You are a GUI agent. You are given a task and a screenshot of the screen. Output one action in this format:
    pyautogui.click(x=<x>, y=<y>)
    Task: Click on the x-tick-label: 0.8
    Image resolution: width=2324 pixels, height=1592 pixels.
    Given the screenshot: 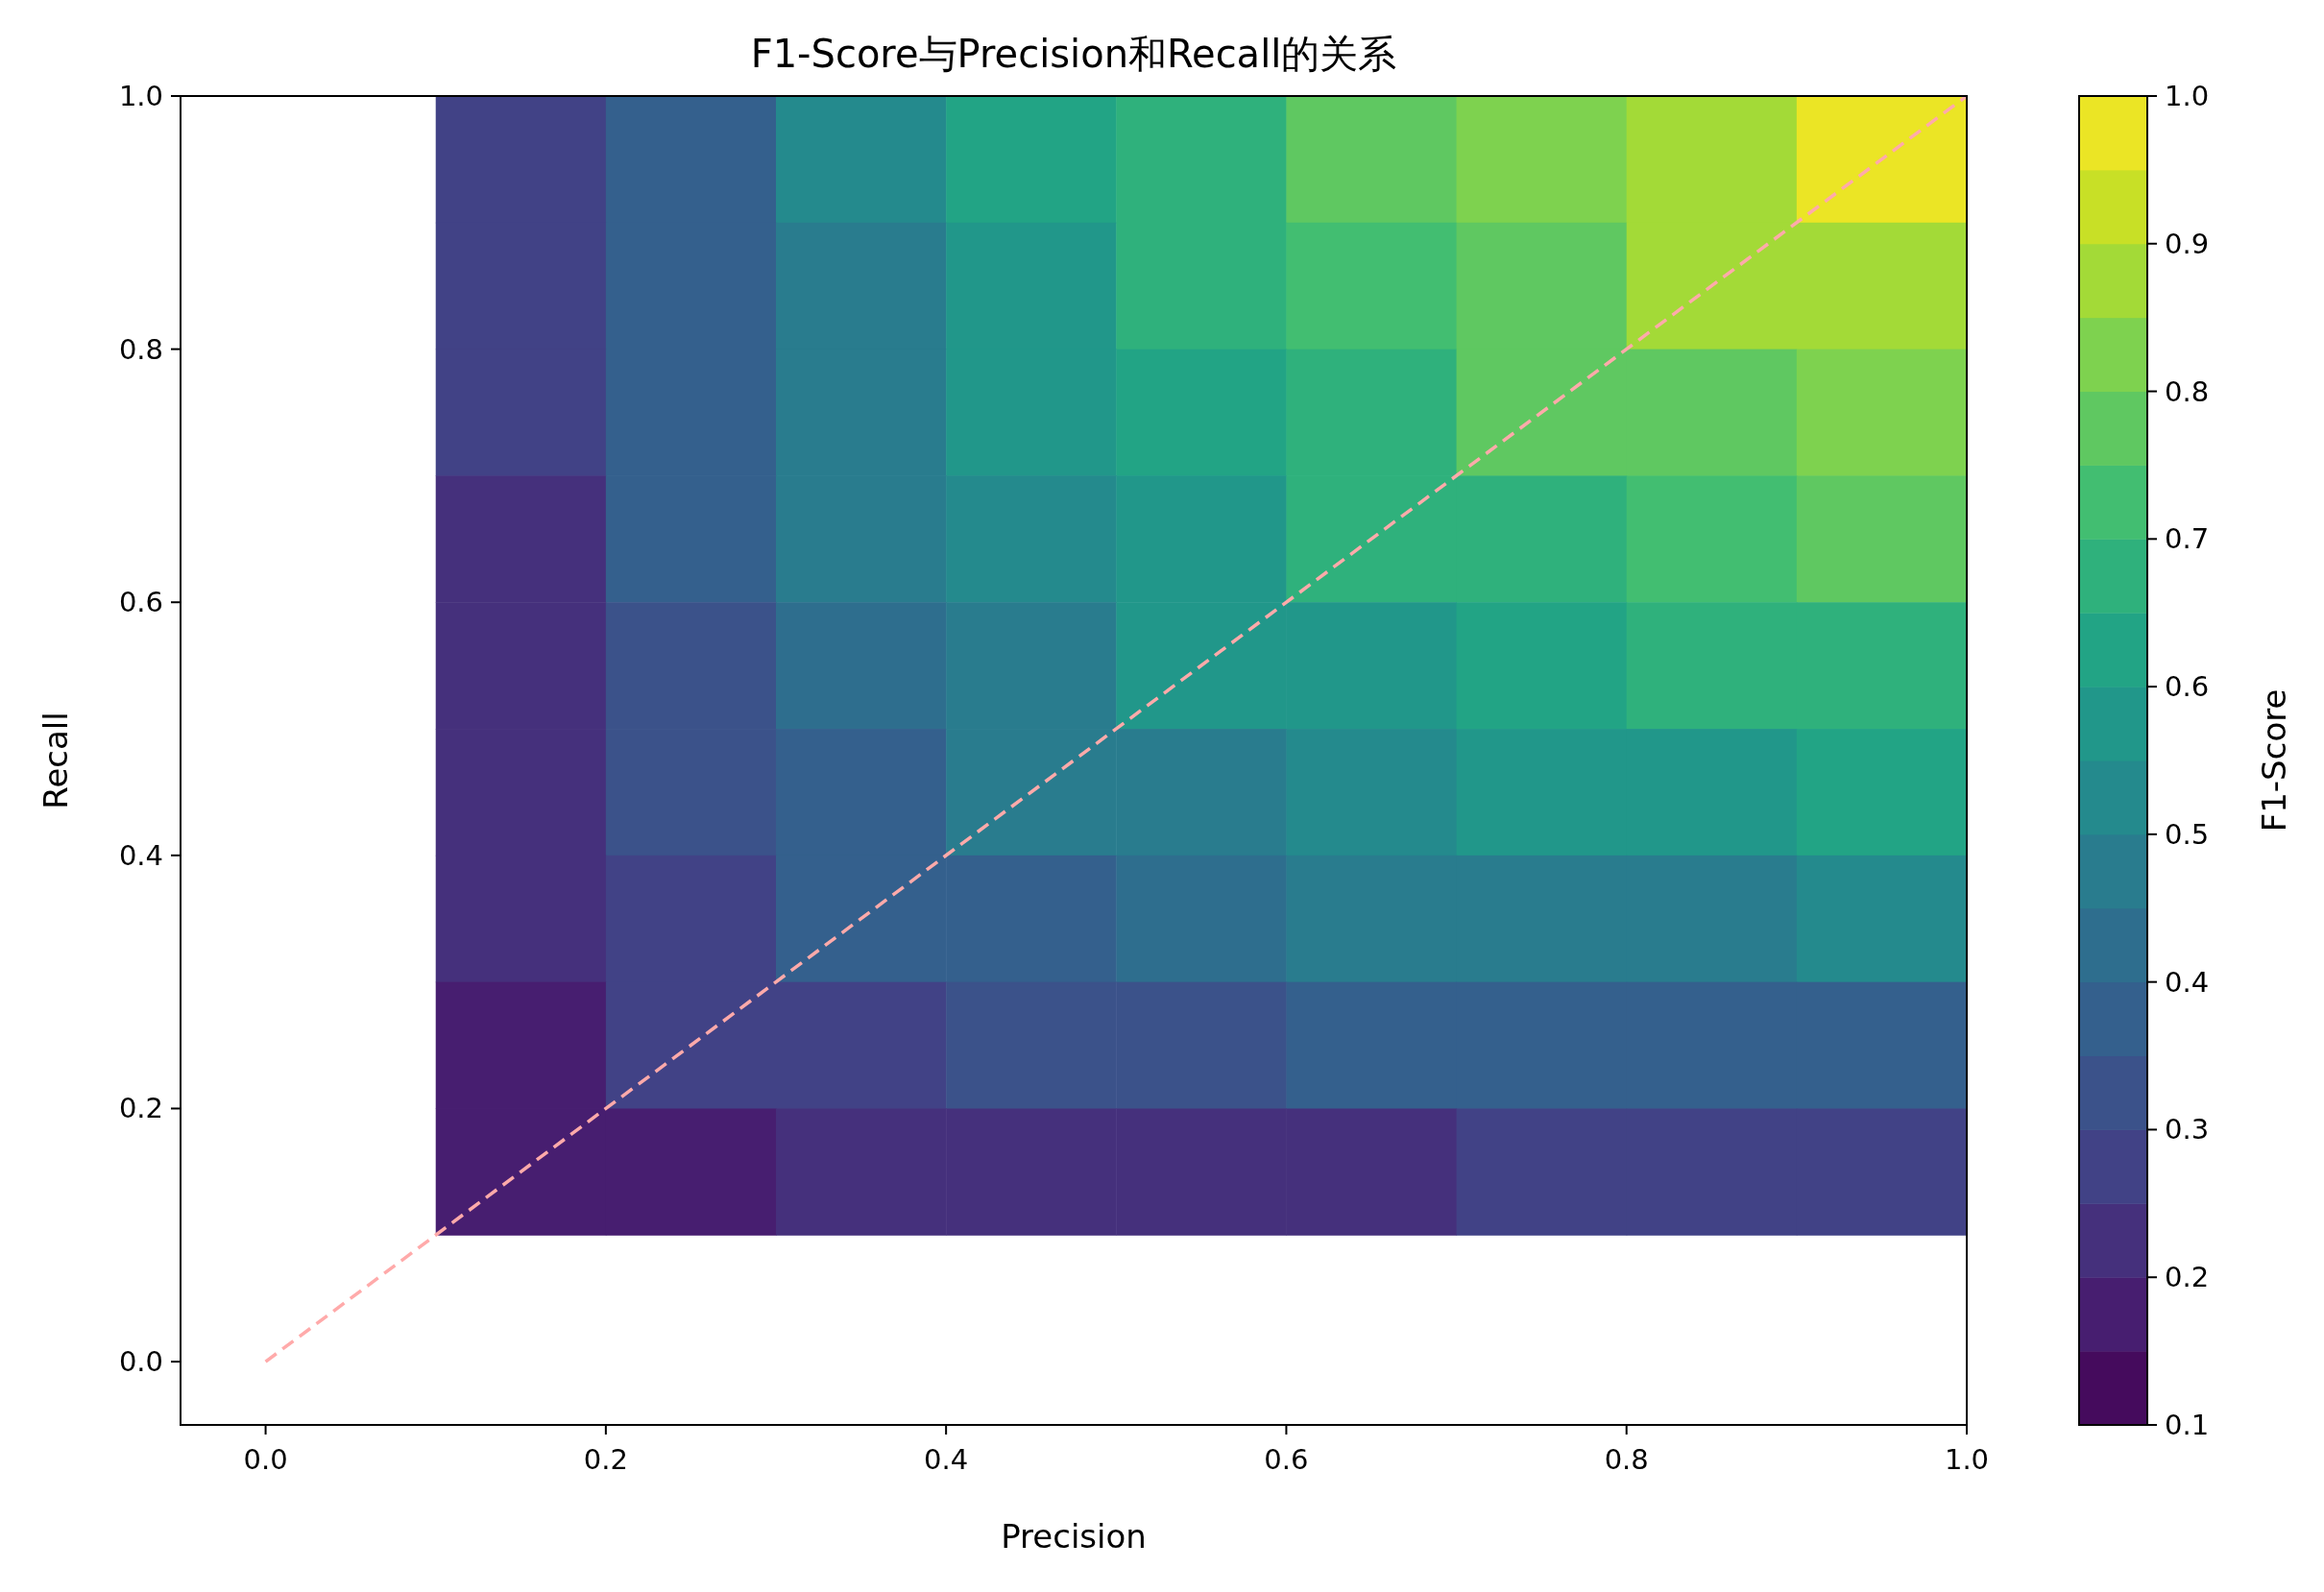 What is the action you would take?
    pyautogui.click(x=1626, y=1459)
    